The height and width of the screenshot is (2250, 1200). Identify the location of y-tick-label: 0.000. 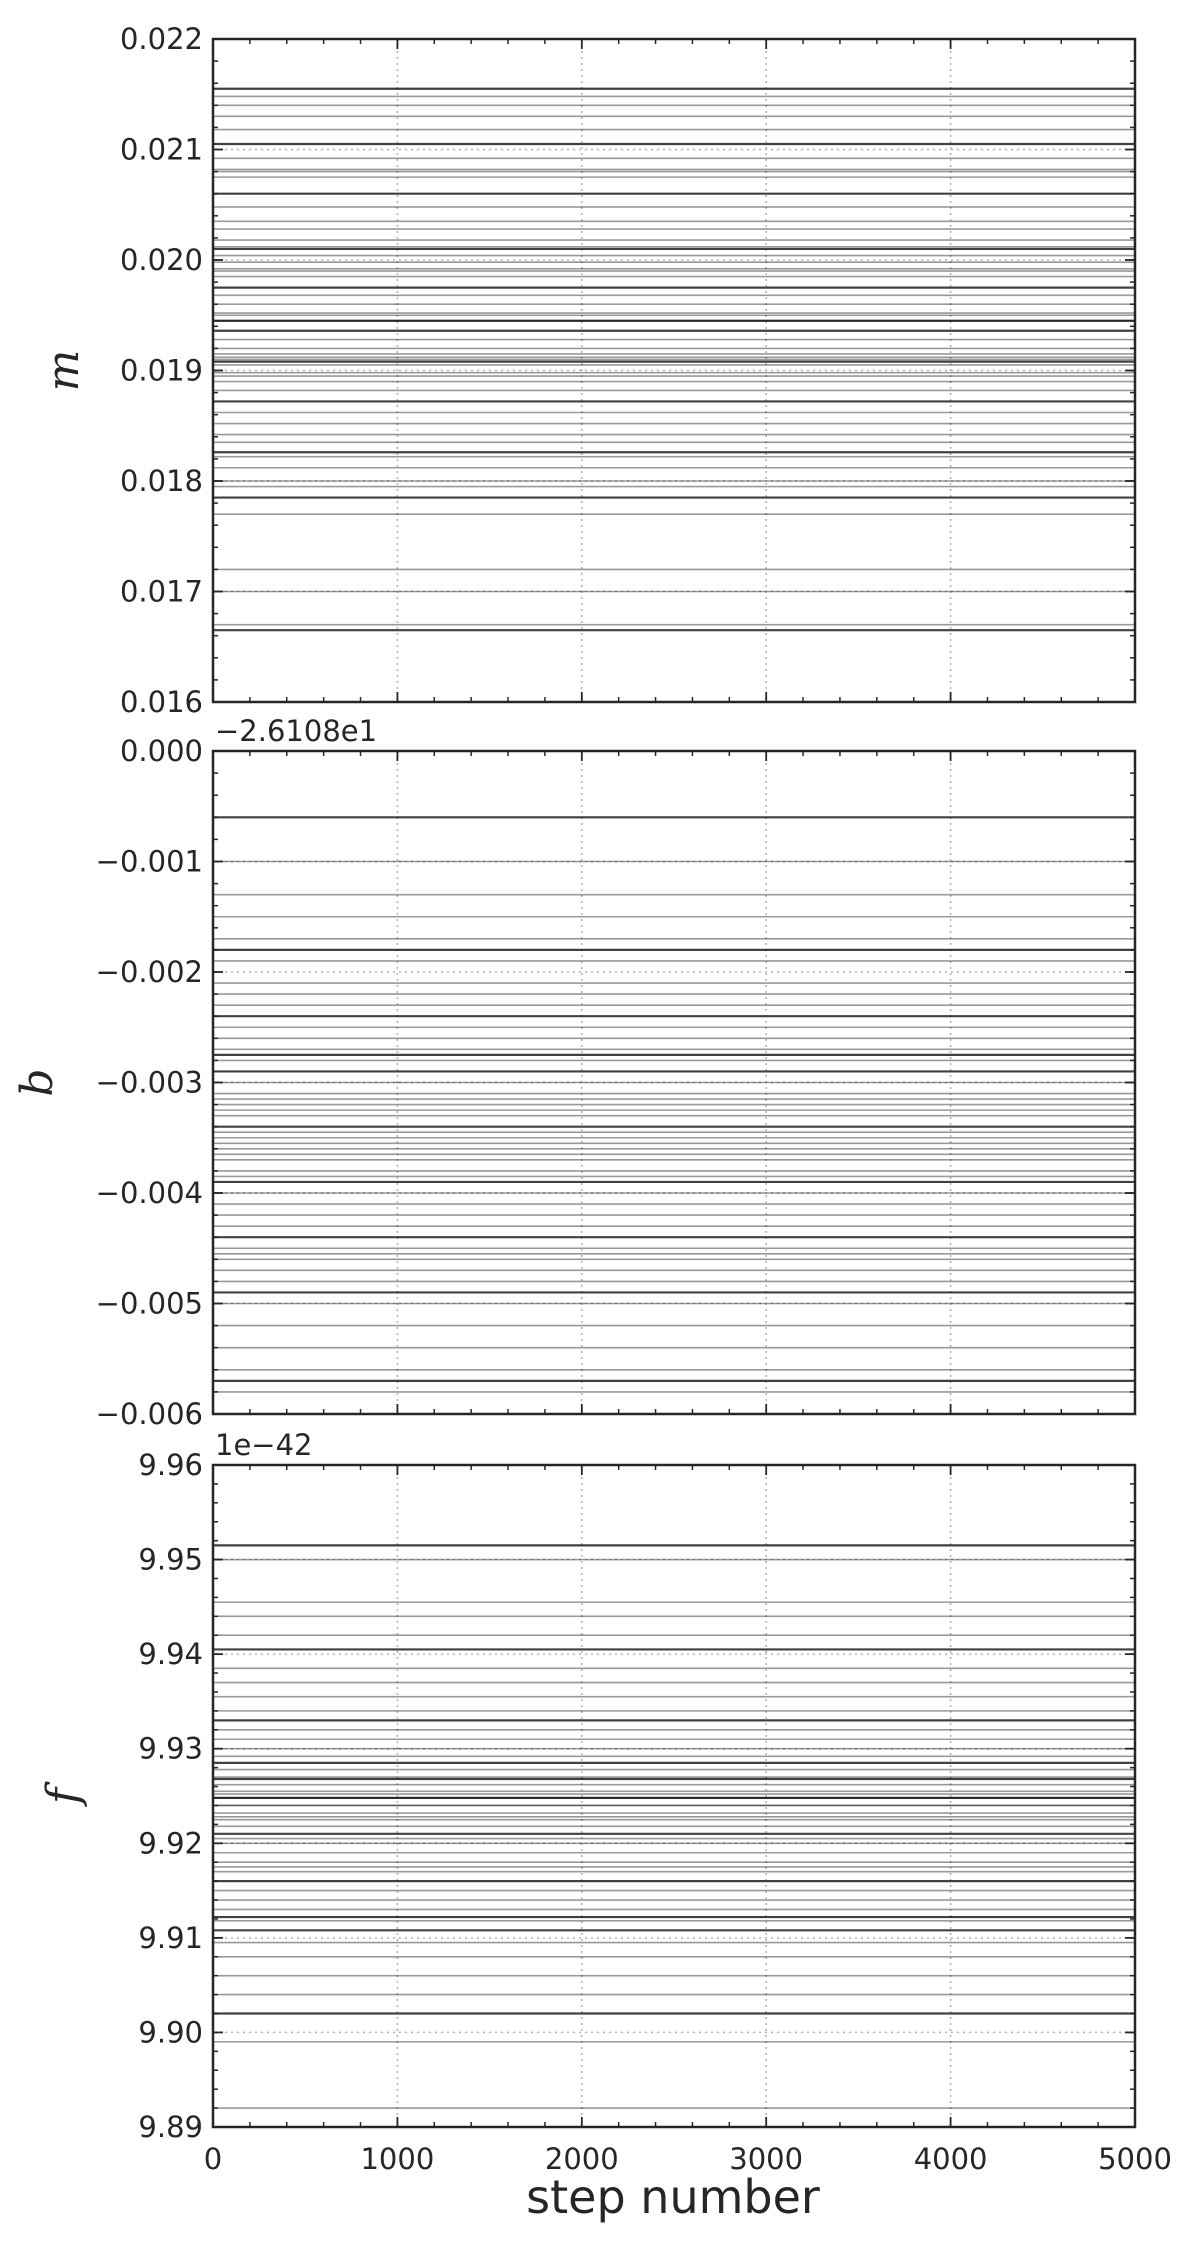
(161, 751).